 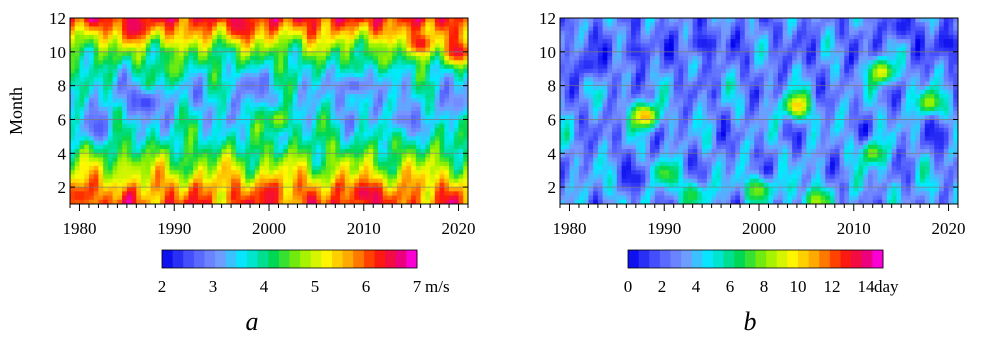 I want to click on colorbar-swatch, so click(x=295, y=259).